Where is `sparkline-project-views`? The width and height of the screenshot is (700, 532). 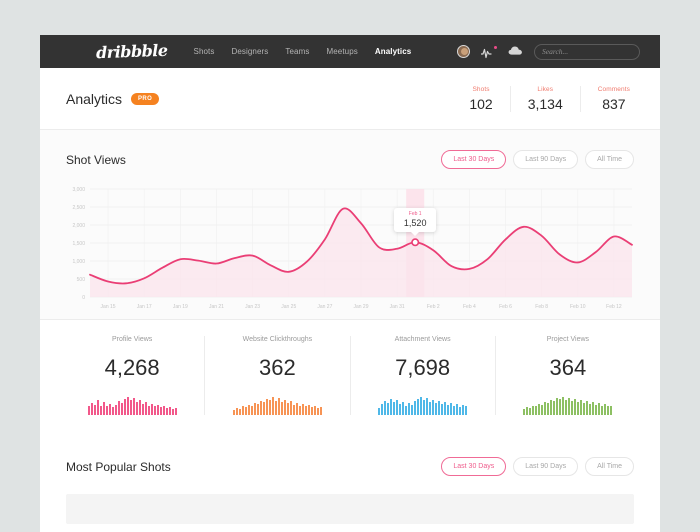 sparkline-project-views is located at coordinates (568, 405).